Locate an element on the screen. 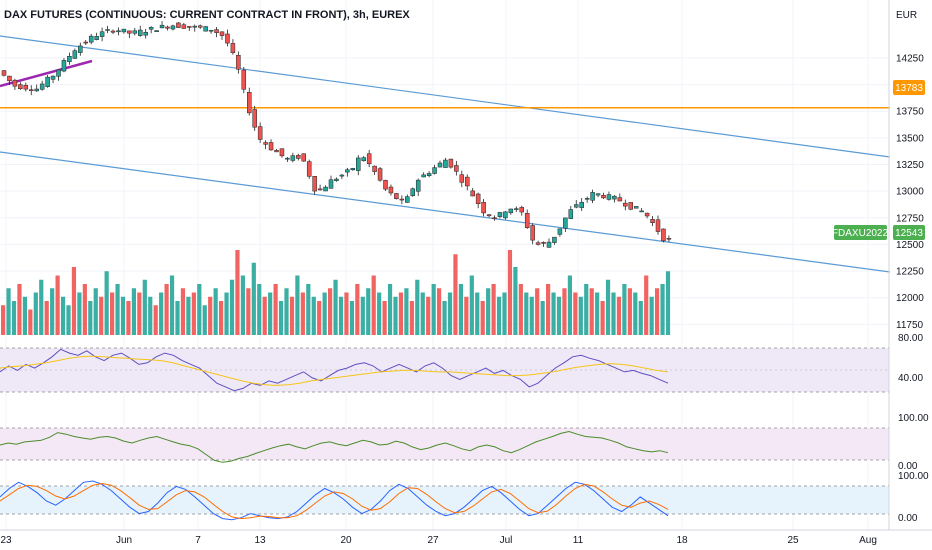  price-tick-label: 12750 is located at coordinates (910, 218).